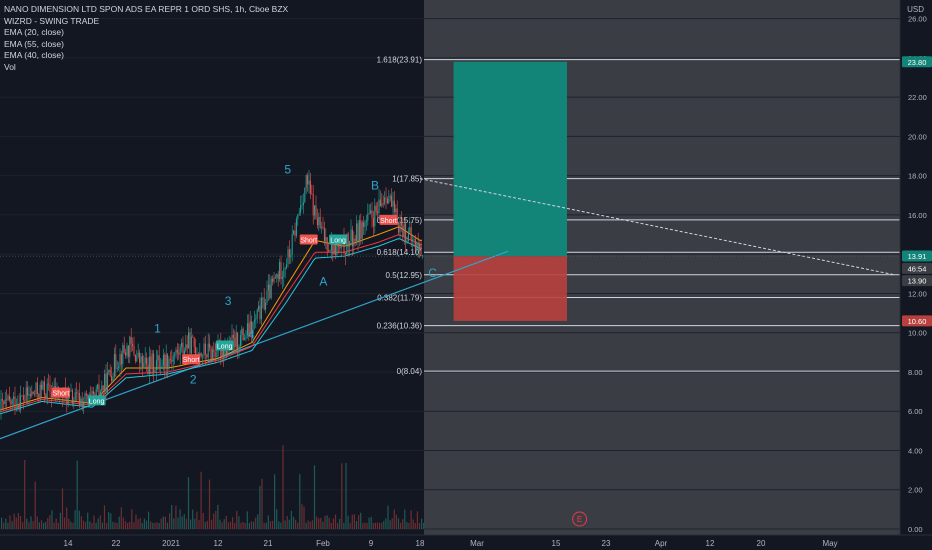 The image size is (932, 550). I want to click on earnings-marker-text: E, so click(579, 519).